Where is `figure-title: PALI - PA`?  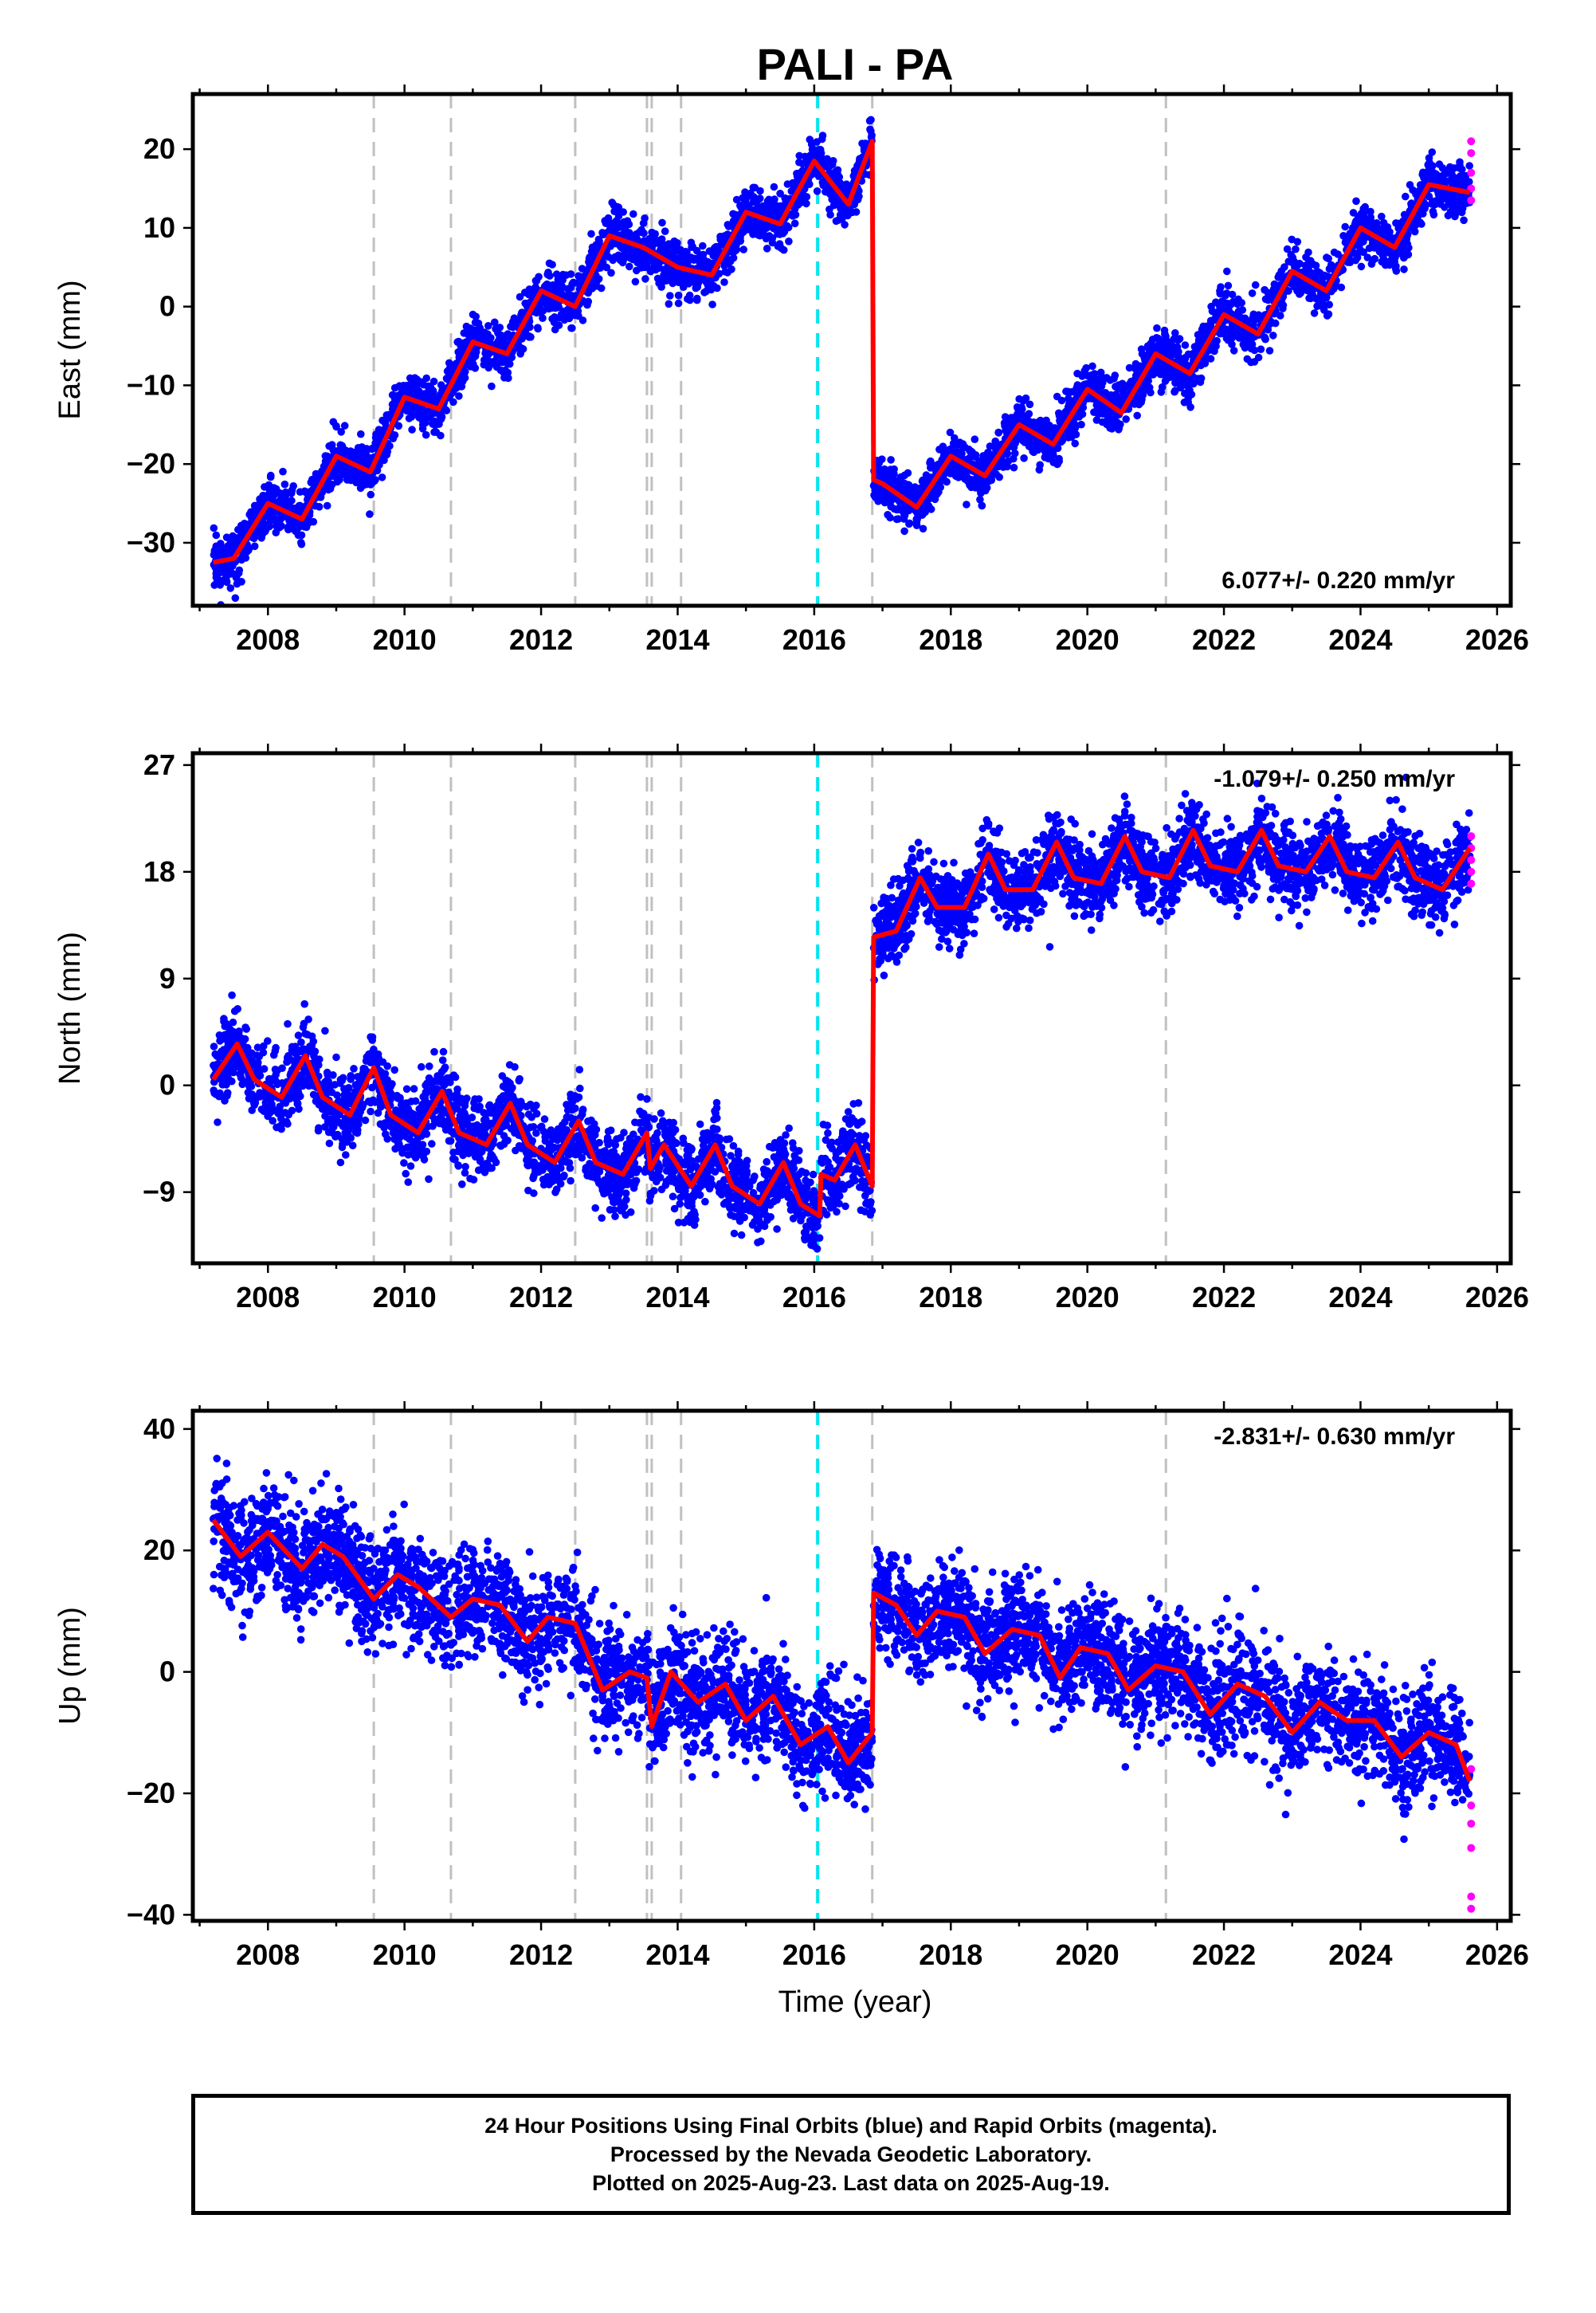 figure-title: PALI - PA is located at coordinates (856, 64).